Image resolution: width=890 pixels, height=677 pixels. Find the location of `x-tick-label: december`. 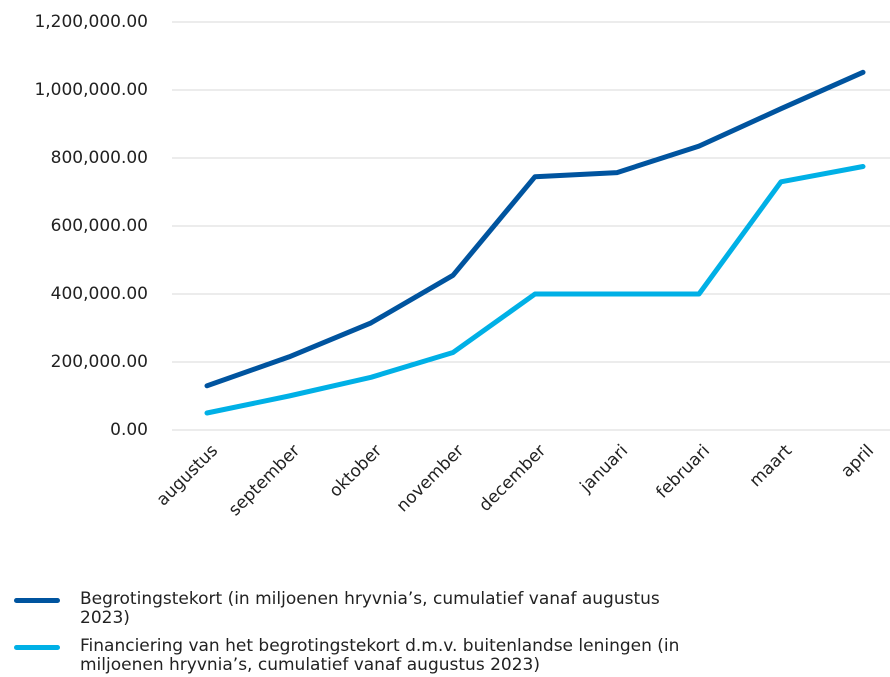

x-tick-label: december is located at coordinates (512, 478).